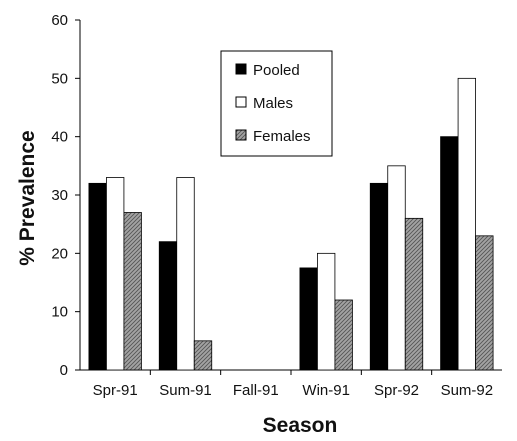  What do you see at coordinates (300, 425) in the screenshot?
I see `x-axis-title: Season` at bounding box center [300, 425].